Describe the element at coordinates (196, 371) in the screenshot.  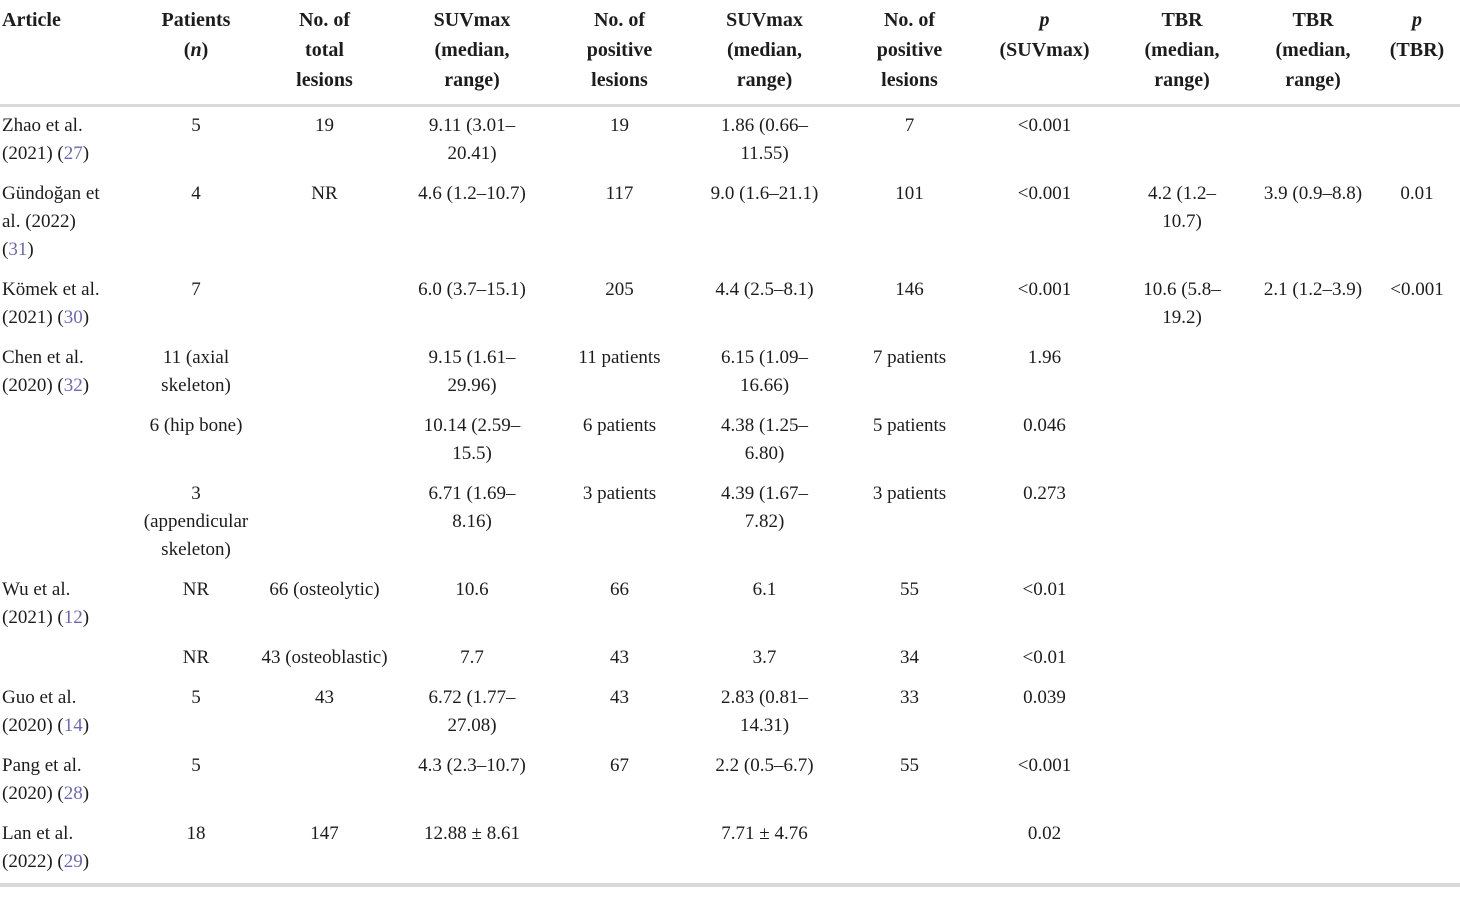
I see `cell-patients: 11 (axial skeleton)` at that location.